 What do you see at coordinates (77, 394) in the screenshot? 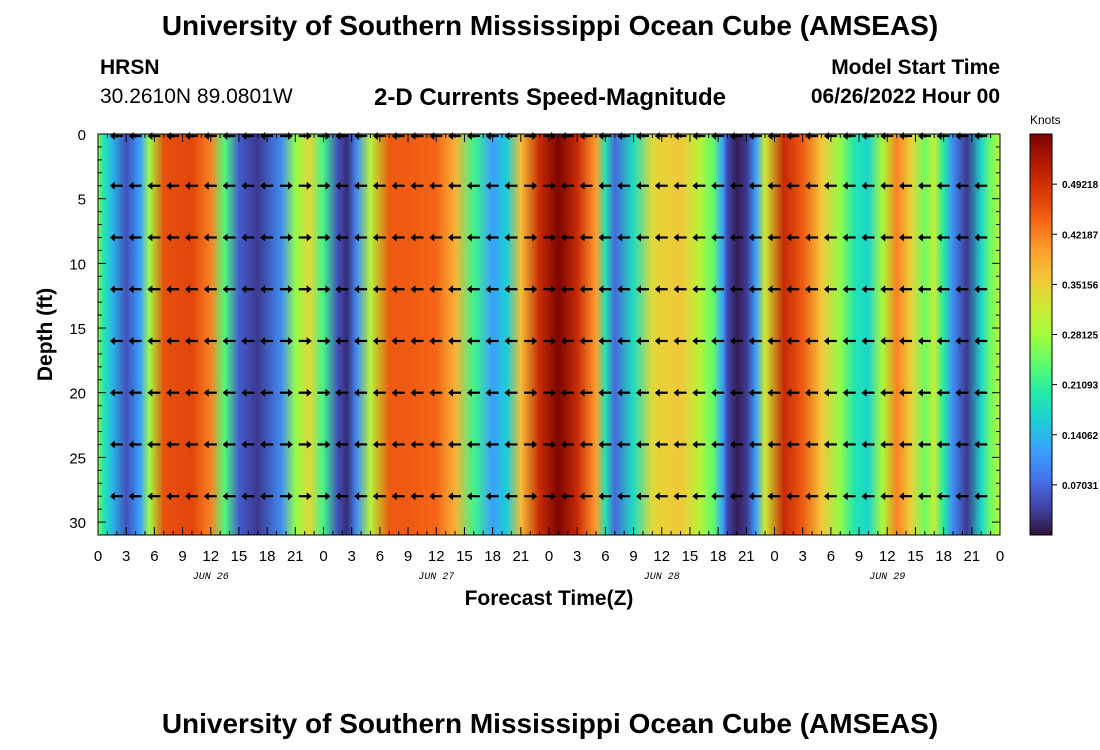
I see `y-tick-label: 20` at bounding box center [77, 394].